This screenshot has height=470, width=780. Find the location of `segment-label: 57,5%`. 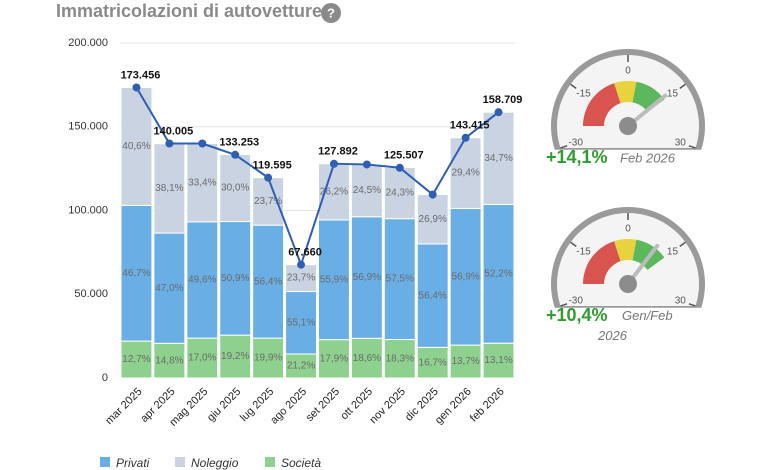

segment-label: 57,5% is located at coordinates (400, 279).